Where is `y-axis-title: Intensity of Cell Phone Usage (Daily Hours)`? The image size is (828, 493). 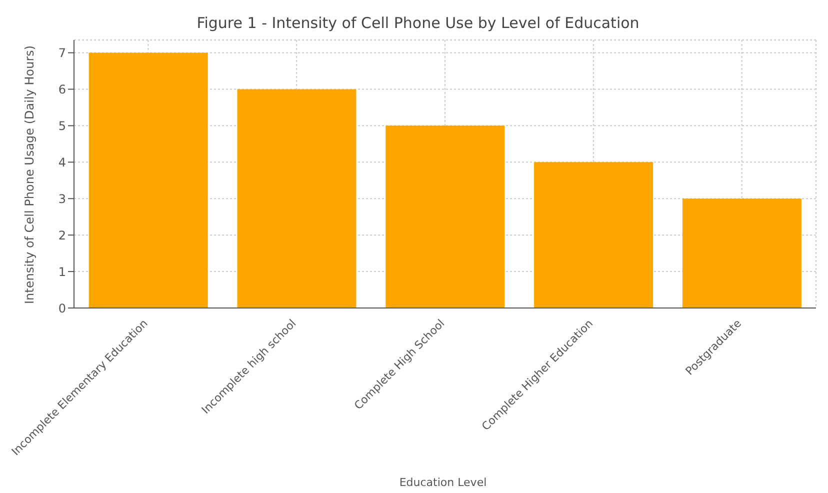
y-axis-title: Intensity of Cell Phone Usage (Daily Hours) is located at coordinates (29, 174).